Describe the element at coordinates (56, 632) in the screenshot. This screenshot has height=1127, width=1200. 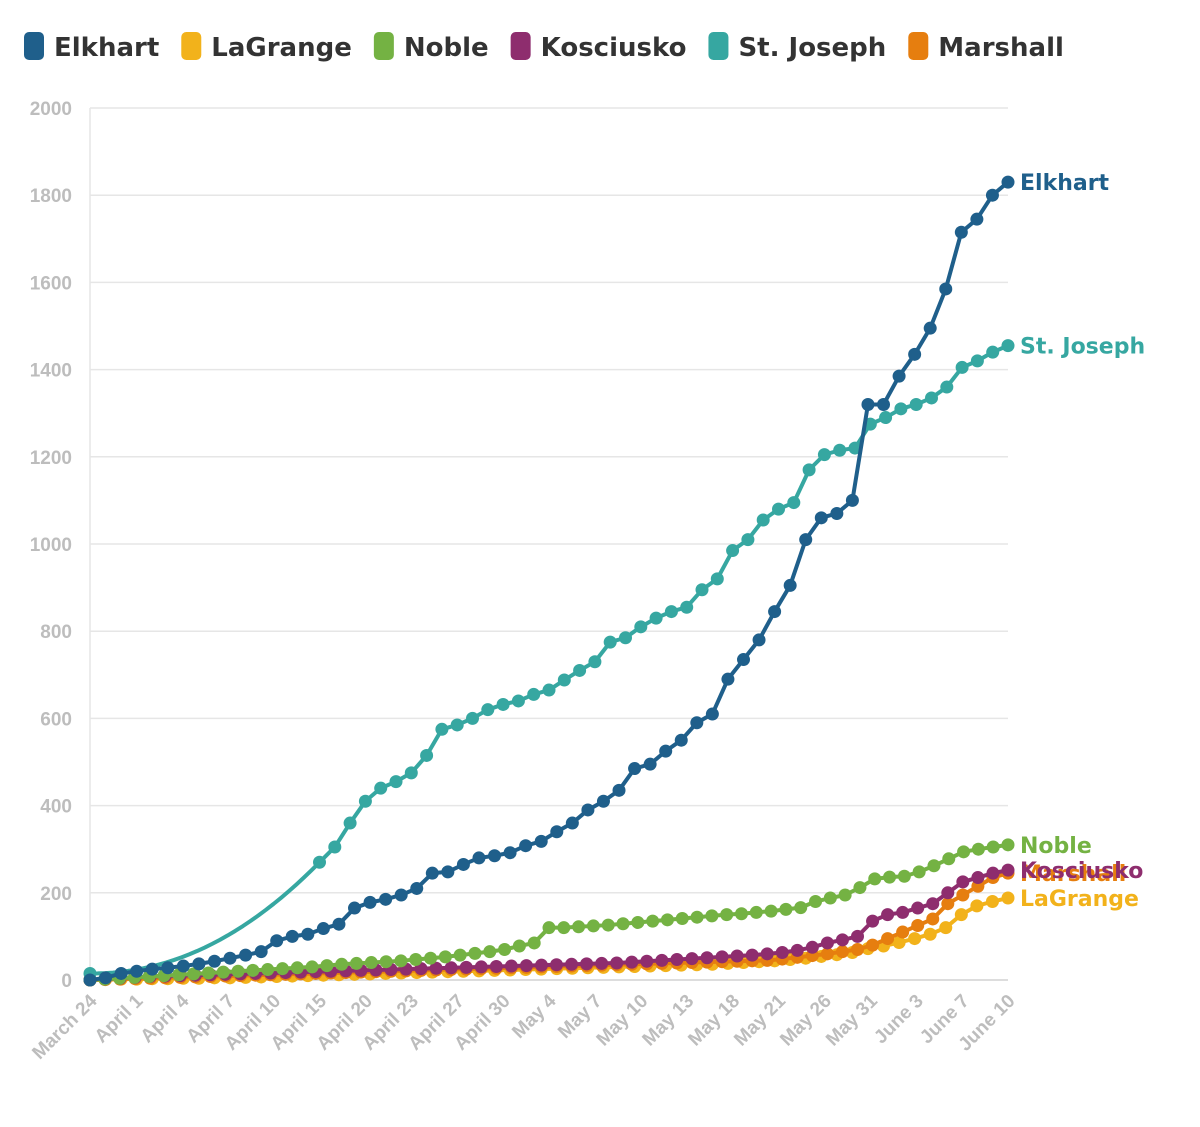
I see `y-tick-label: 800` at that location.